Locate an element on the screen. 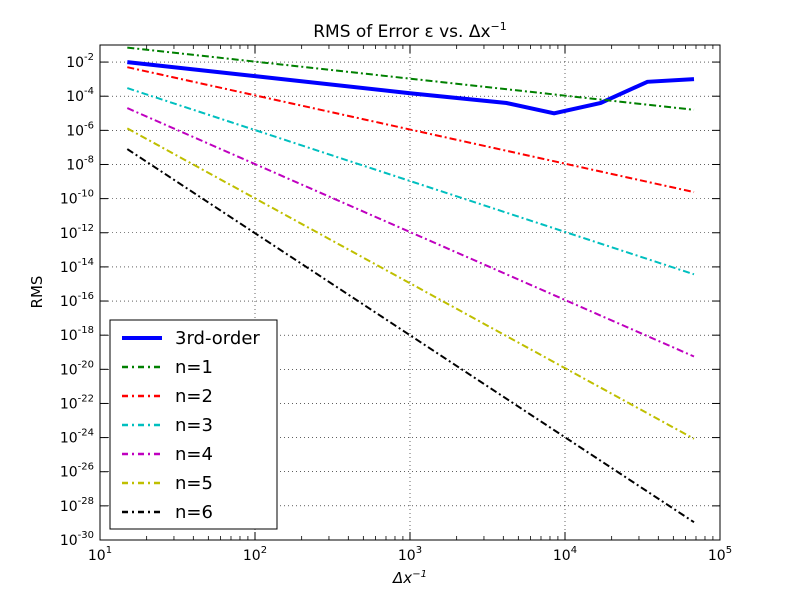 This screenshot has height=600, width=800. y-tick-exp: -14 is located at coordinates (86, 262).